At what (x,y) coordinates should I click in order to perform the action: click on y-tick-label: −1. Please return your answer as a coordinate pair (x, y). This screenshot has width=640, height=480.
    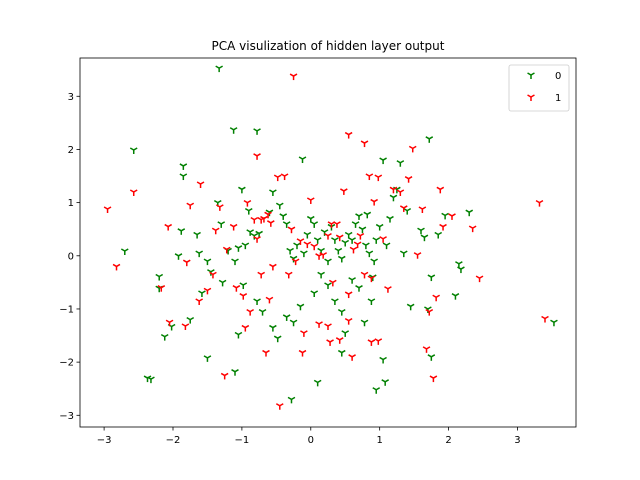
    Looking at the image, I should click on (66, 309).